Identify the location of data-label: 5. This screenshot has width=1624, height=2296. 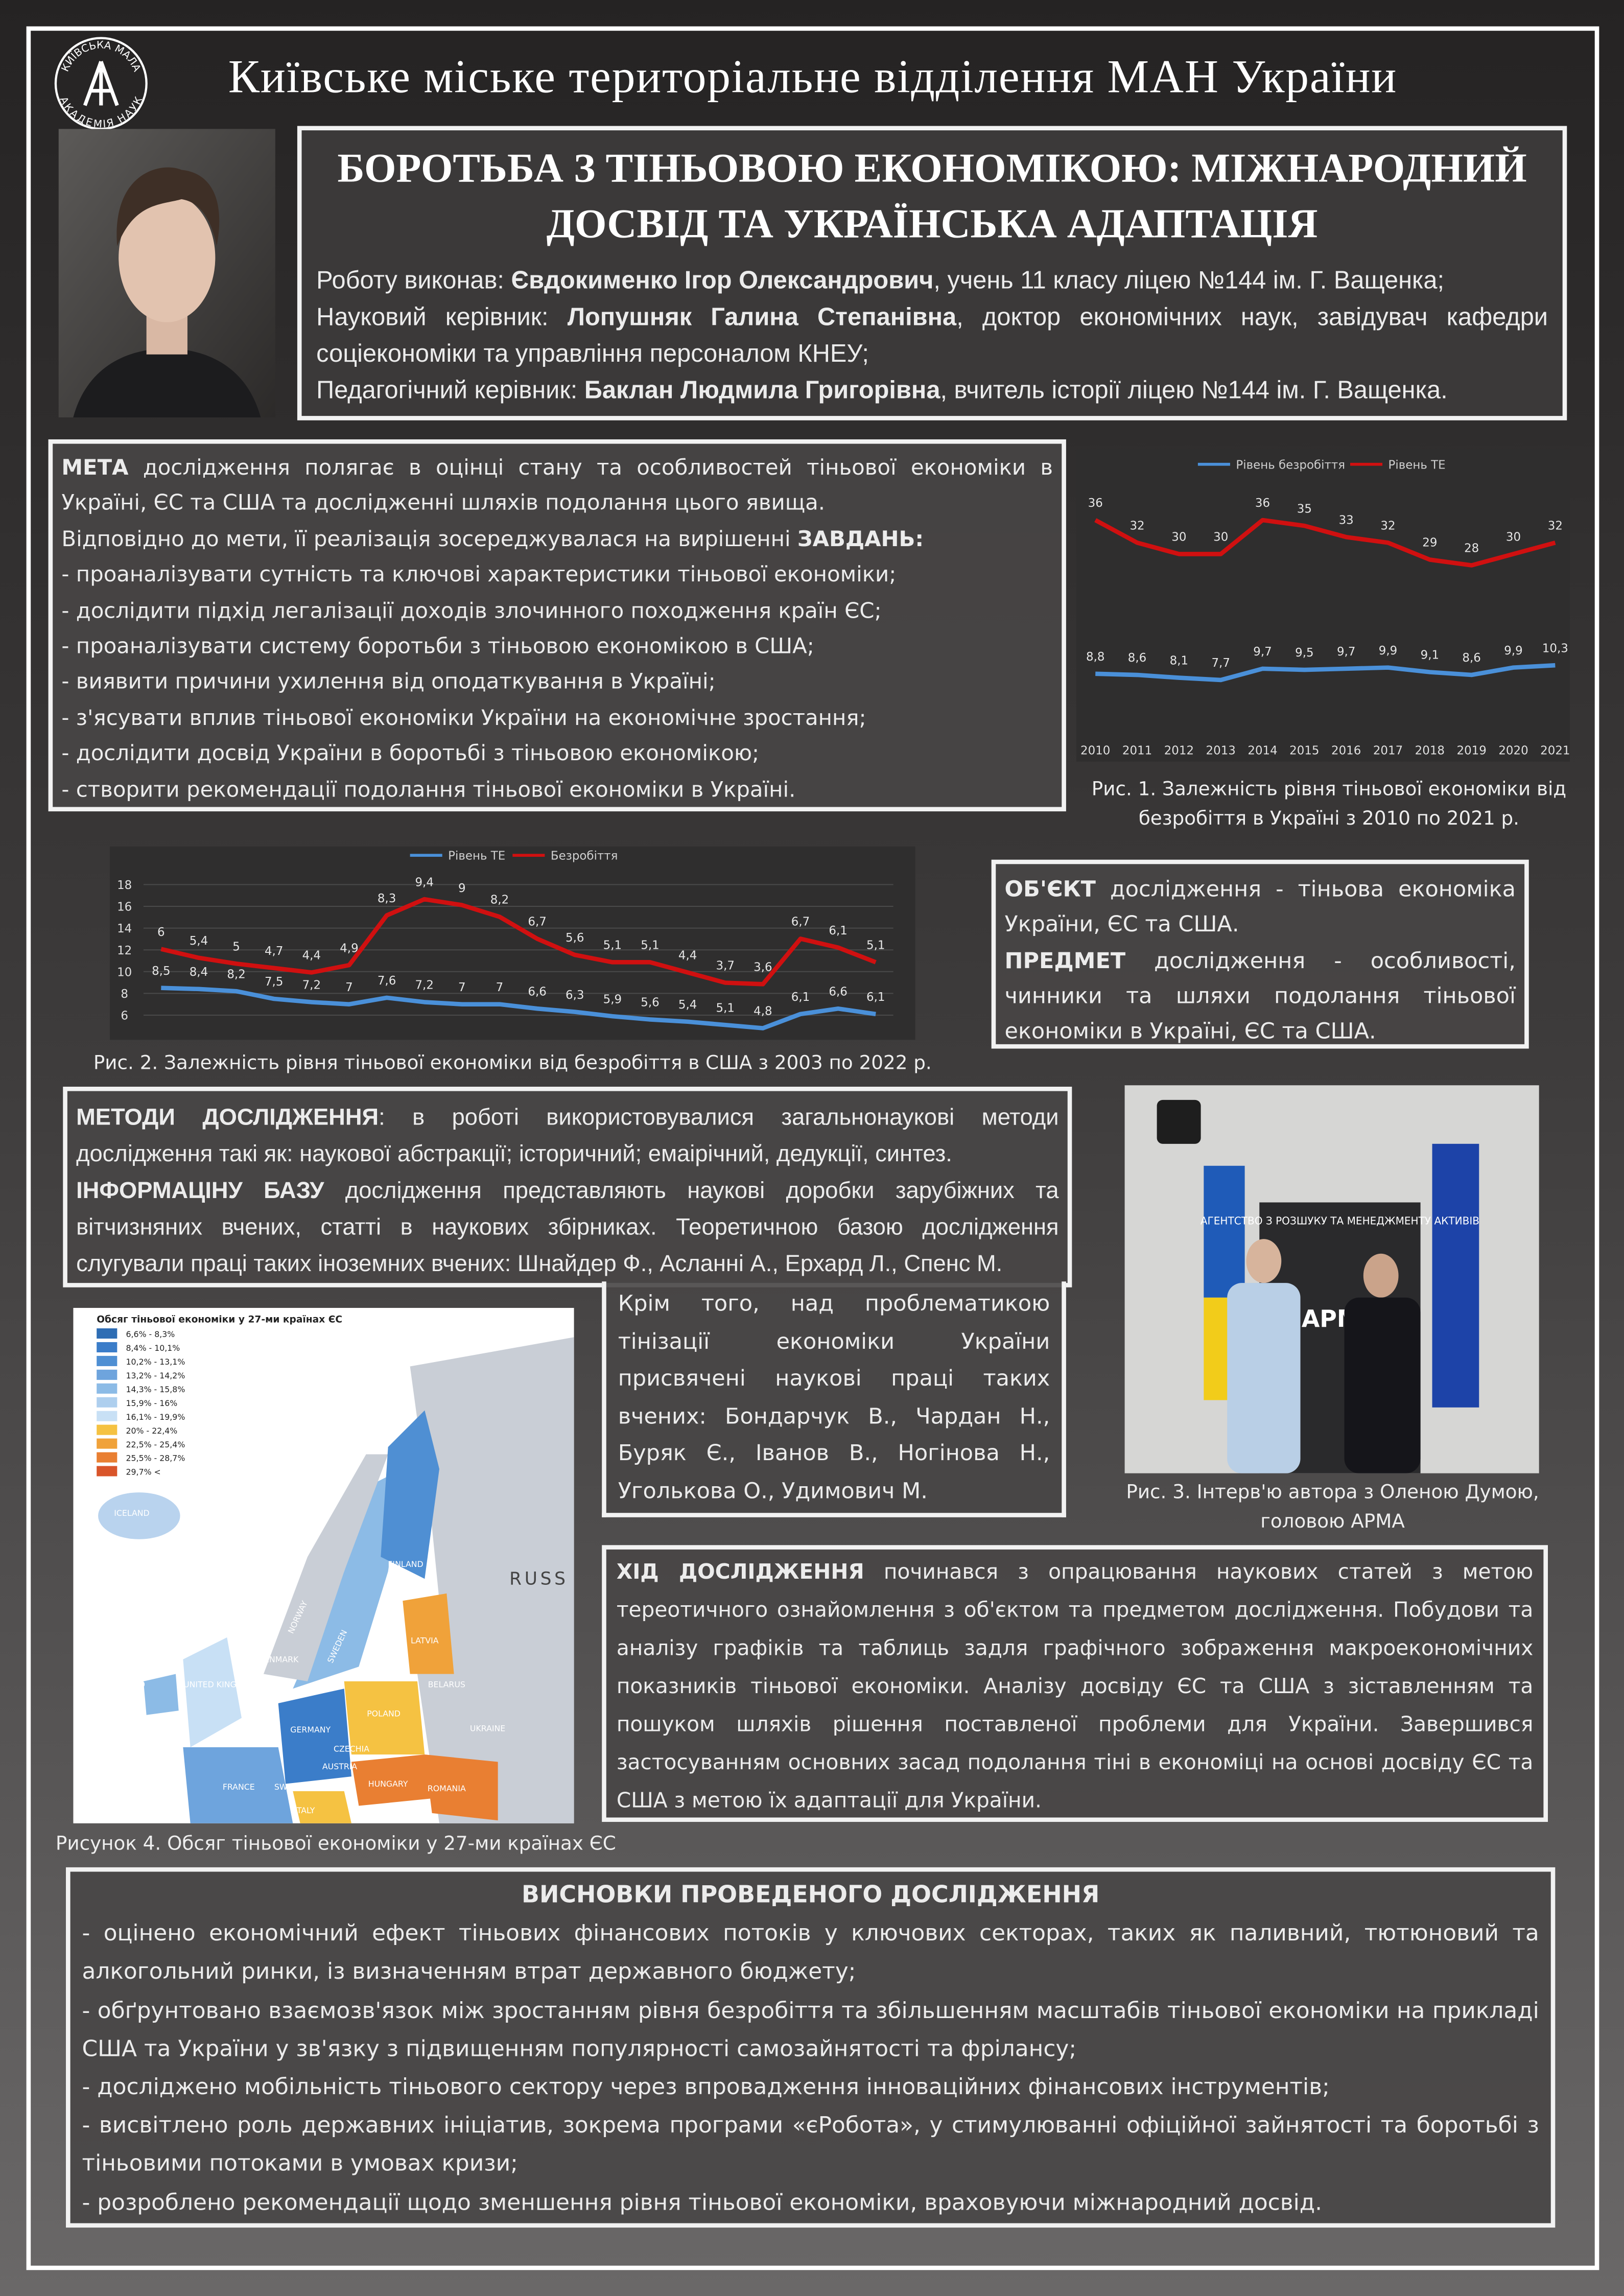
(236, 946).